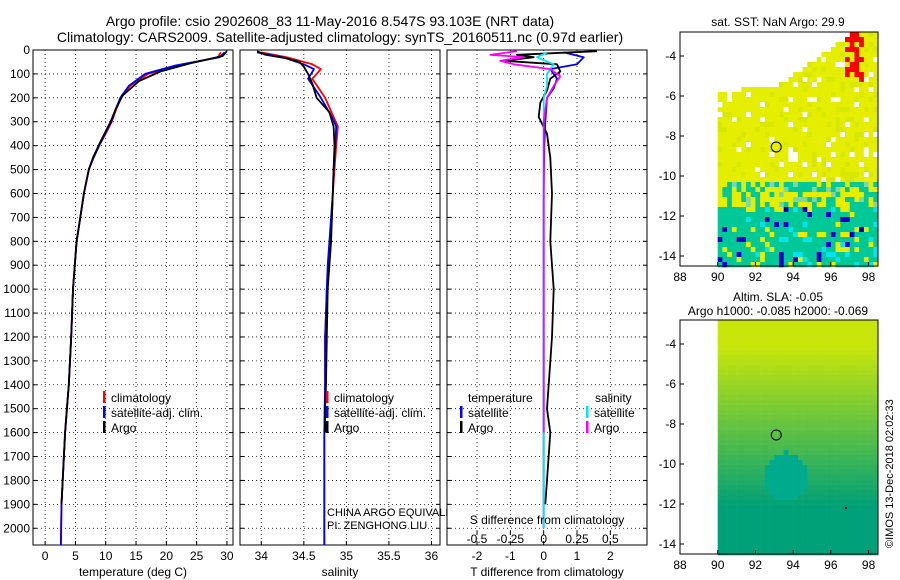 Image resolution: width=900 pixels, height=580 pixels. I want to click on salinity-xlabel: salinity, so click(340, 572).